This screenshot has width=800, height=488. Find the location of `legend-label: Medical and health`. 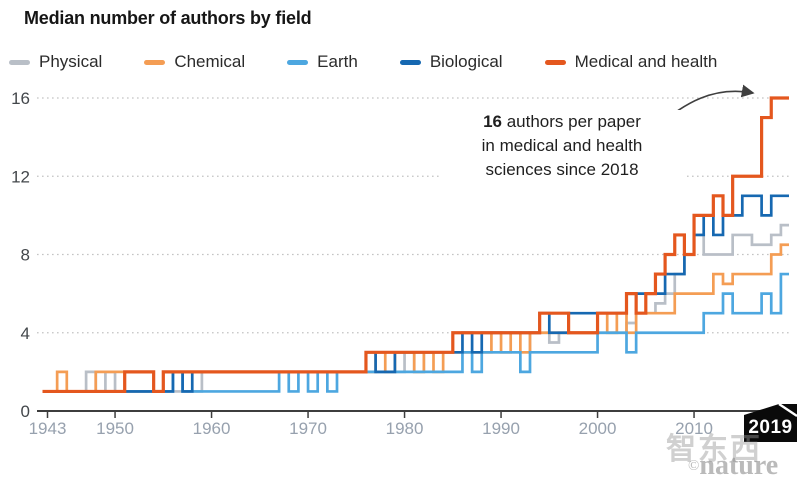

legend-label: Medical and health is located at coordinates (646, 61).